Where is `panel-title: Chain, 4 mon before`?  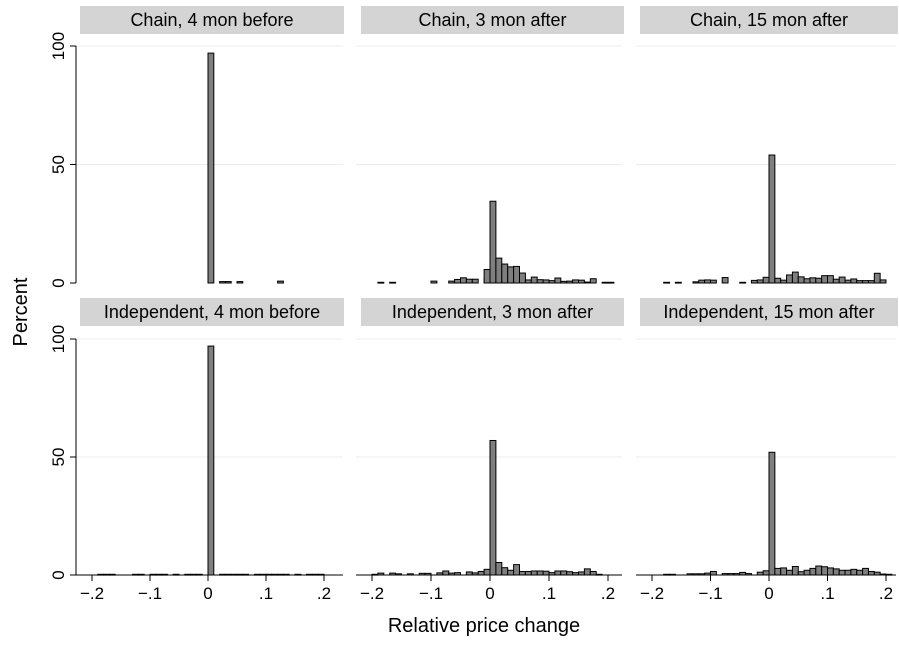
panel-title: Chain, 4 mon before is located at coordinates (211, 20).